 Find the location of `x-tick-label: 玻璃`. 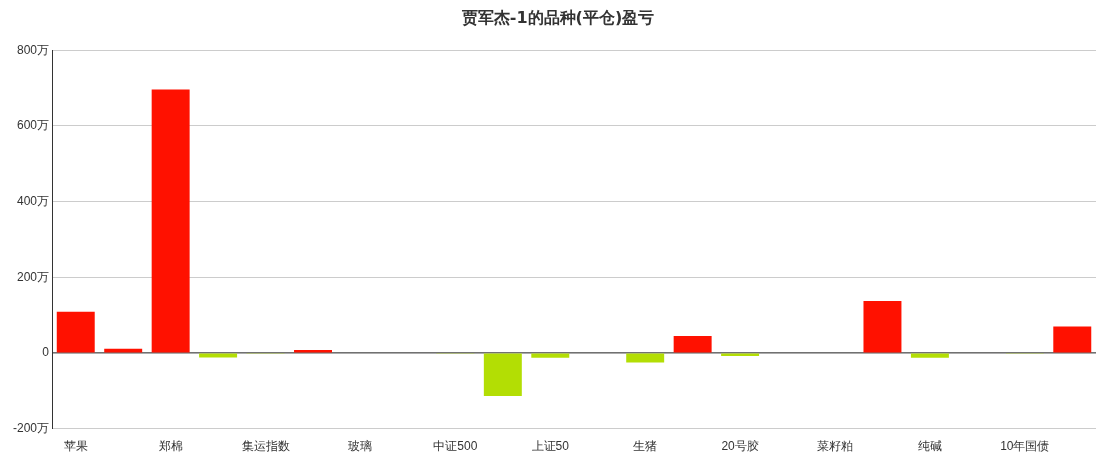

x-tick-label: 玻璃 is located at coordinates (360, 446).